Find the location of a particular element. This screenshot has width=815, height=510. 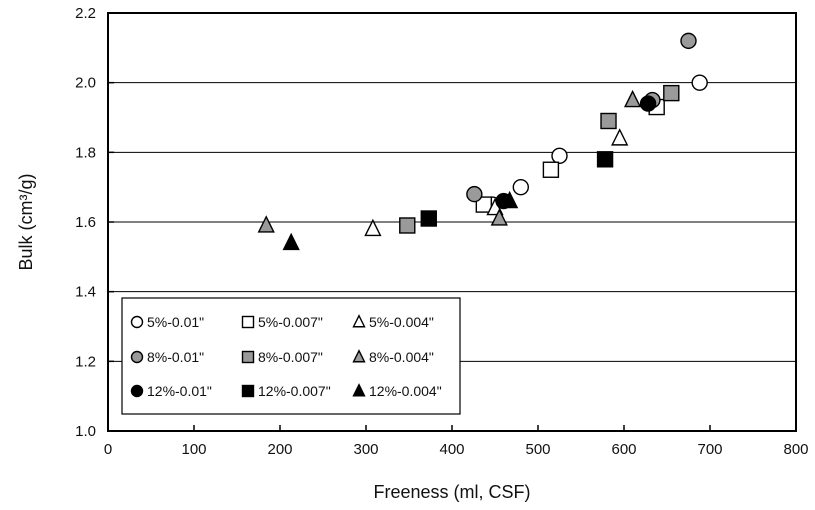

y-tick-label: 1.2 is located at coordinates (85, 361).